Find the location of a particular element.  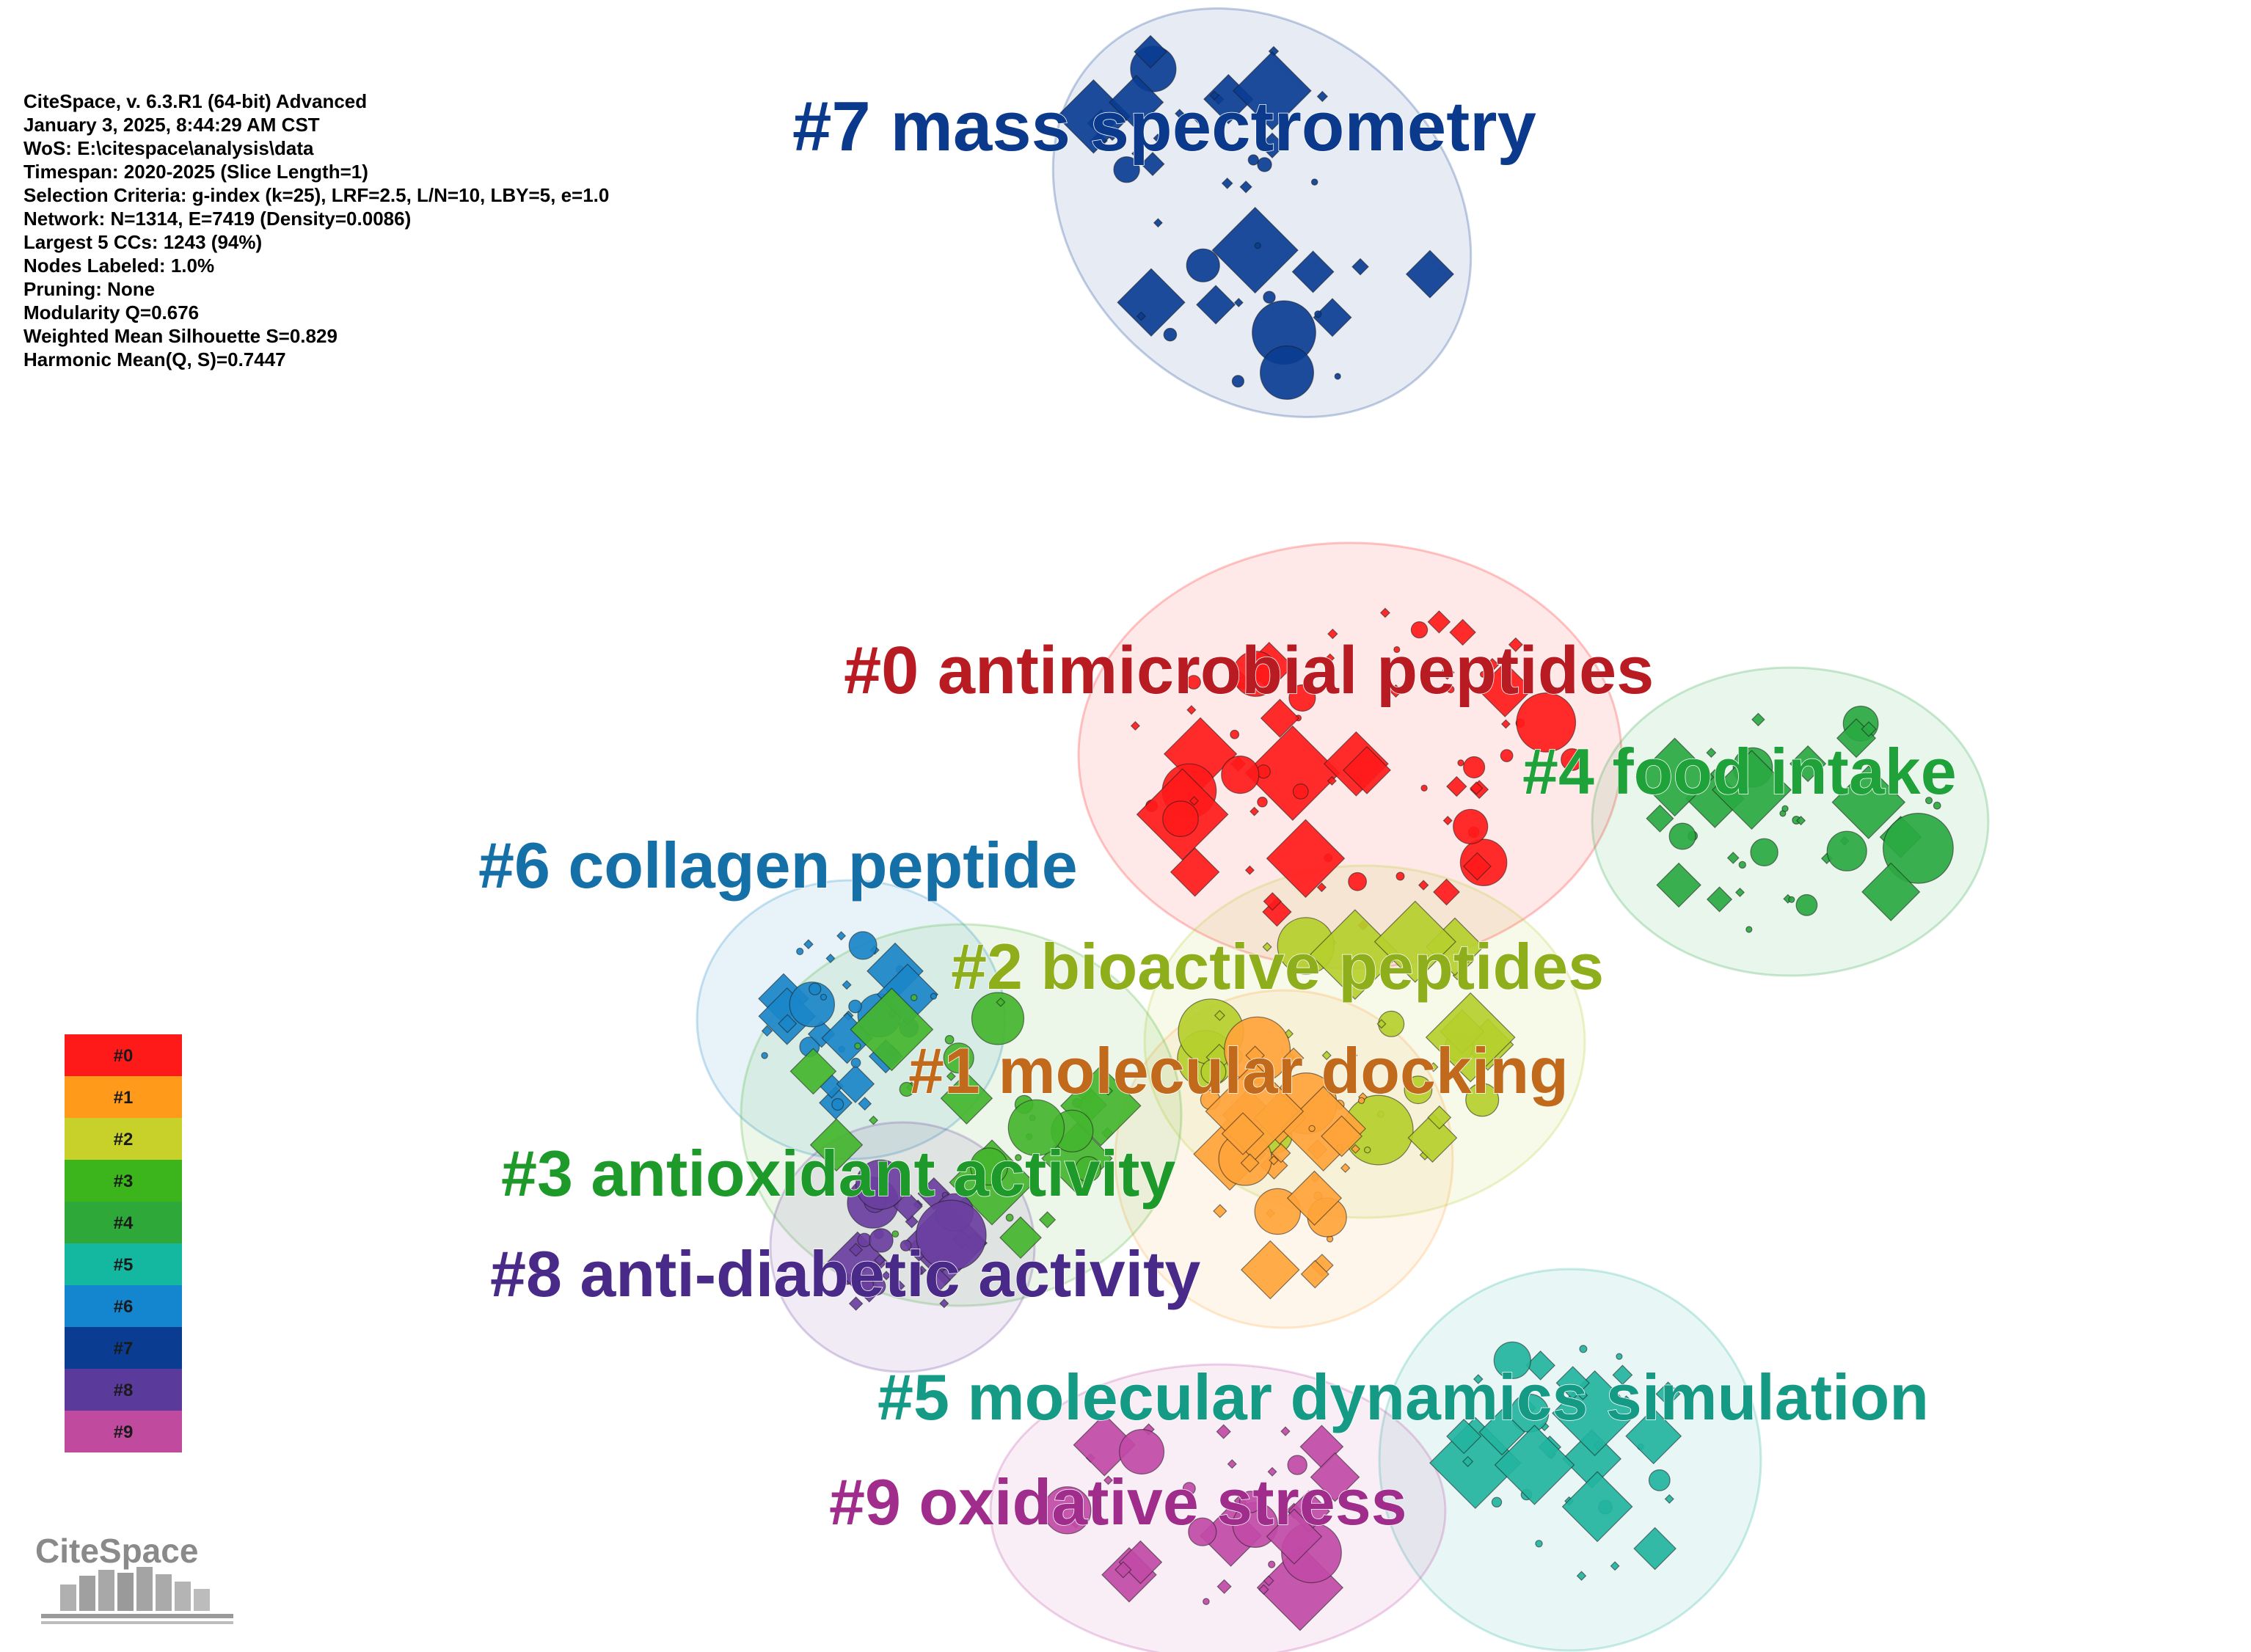

legend-label: #4 is located at coordinates (124, 1223).